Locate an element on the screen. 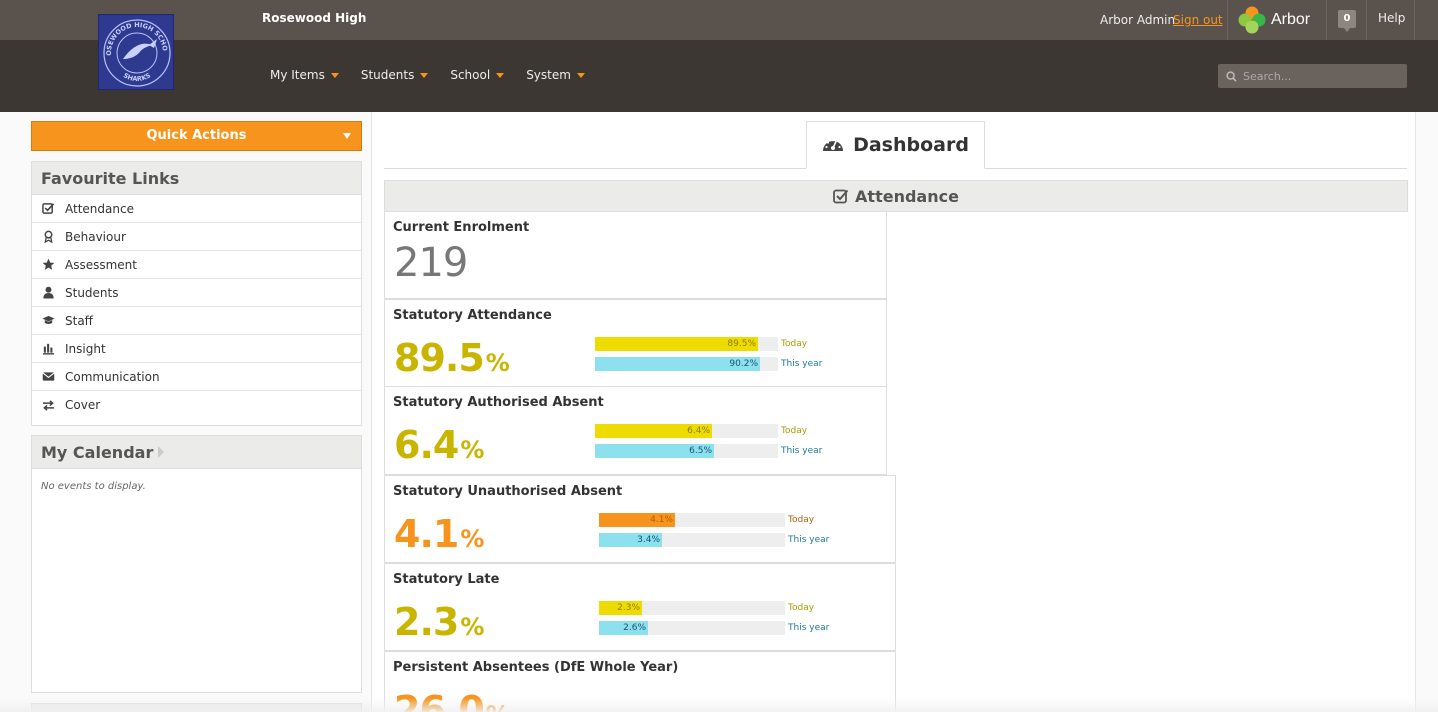 Image resolution: width=1438 pixels, height=712 pixels. bar-value: 6.5% is located at coordinates (700, 451).